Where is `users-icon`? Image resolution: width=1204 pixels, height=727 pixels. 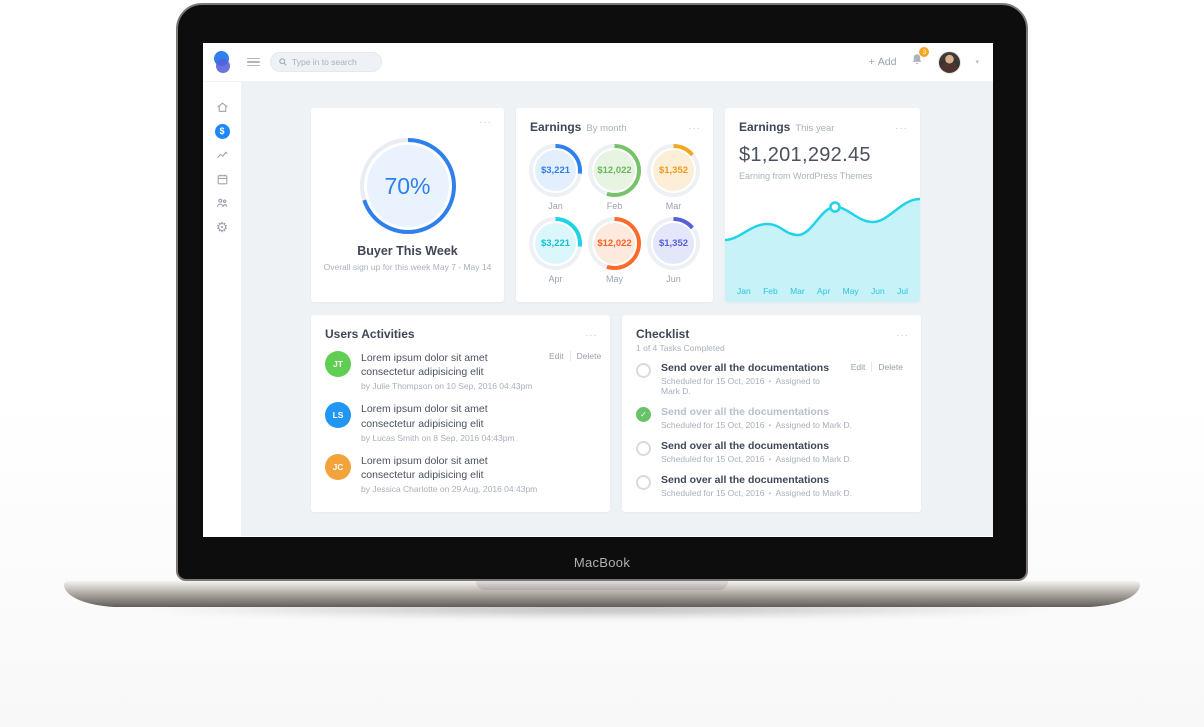 users-icon is located at coordinates (222, 202).